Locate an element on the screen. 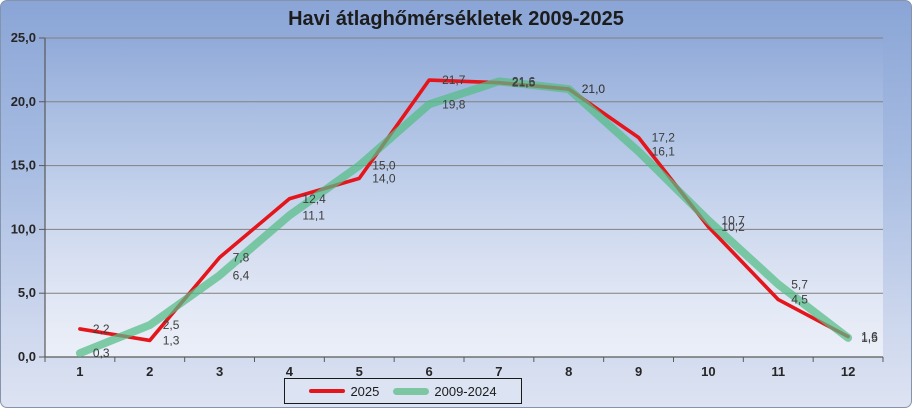 The image size is (912, 408). data-label-2009-2024: 10,7 is located at coordinates (733, 220).